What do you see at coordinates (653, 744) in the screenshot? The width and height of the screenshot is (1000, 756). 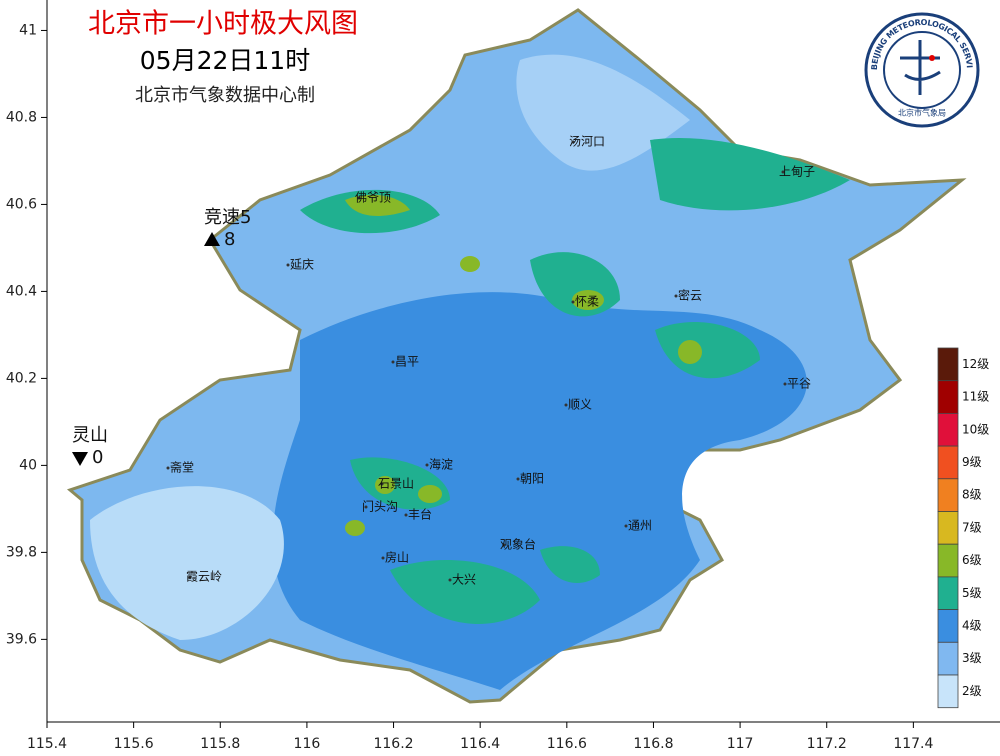 I see `x-tick-label: 116.8` at bounding box center [653, 744].